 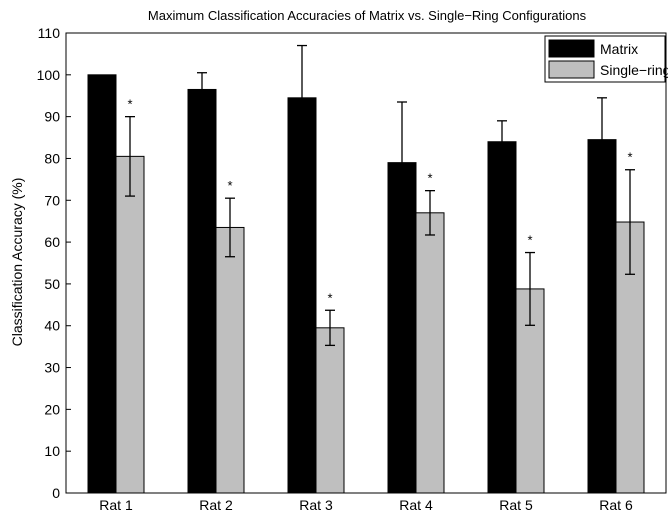 What do you see at coordinates (416, 505) in the screenshot?
I see `x-tick-label-rat-4: Rat 4` at bounding box center [416, 505].